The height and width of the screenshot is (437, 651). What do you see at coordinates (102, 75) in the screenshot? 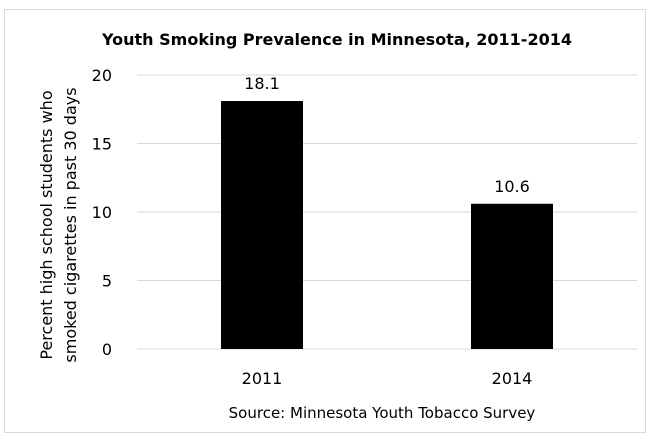
I see `y-tick-label: 20` at bounding box center [102, 75].